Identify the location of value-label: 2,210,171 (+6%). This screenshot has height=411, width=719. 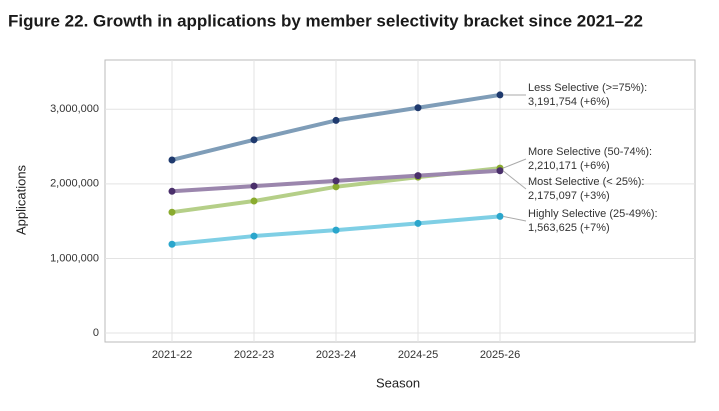
(569, 166).